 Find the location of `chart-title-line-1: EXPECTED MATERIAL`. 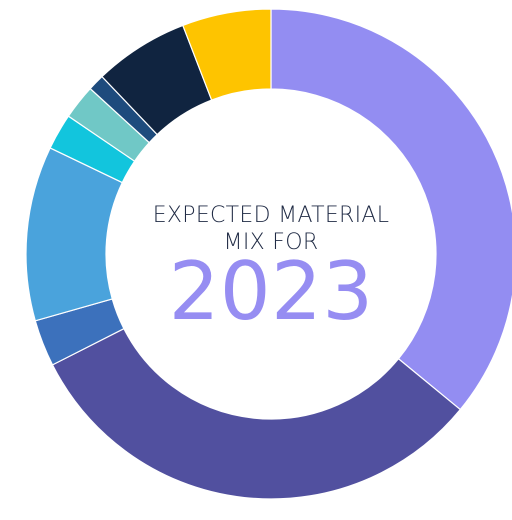

chart-title-line-1: EXPECTED MATERIAL is located at coordinates (271, 215).